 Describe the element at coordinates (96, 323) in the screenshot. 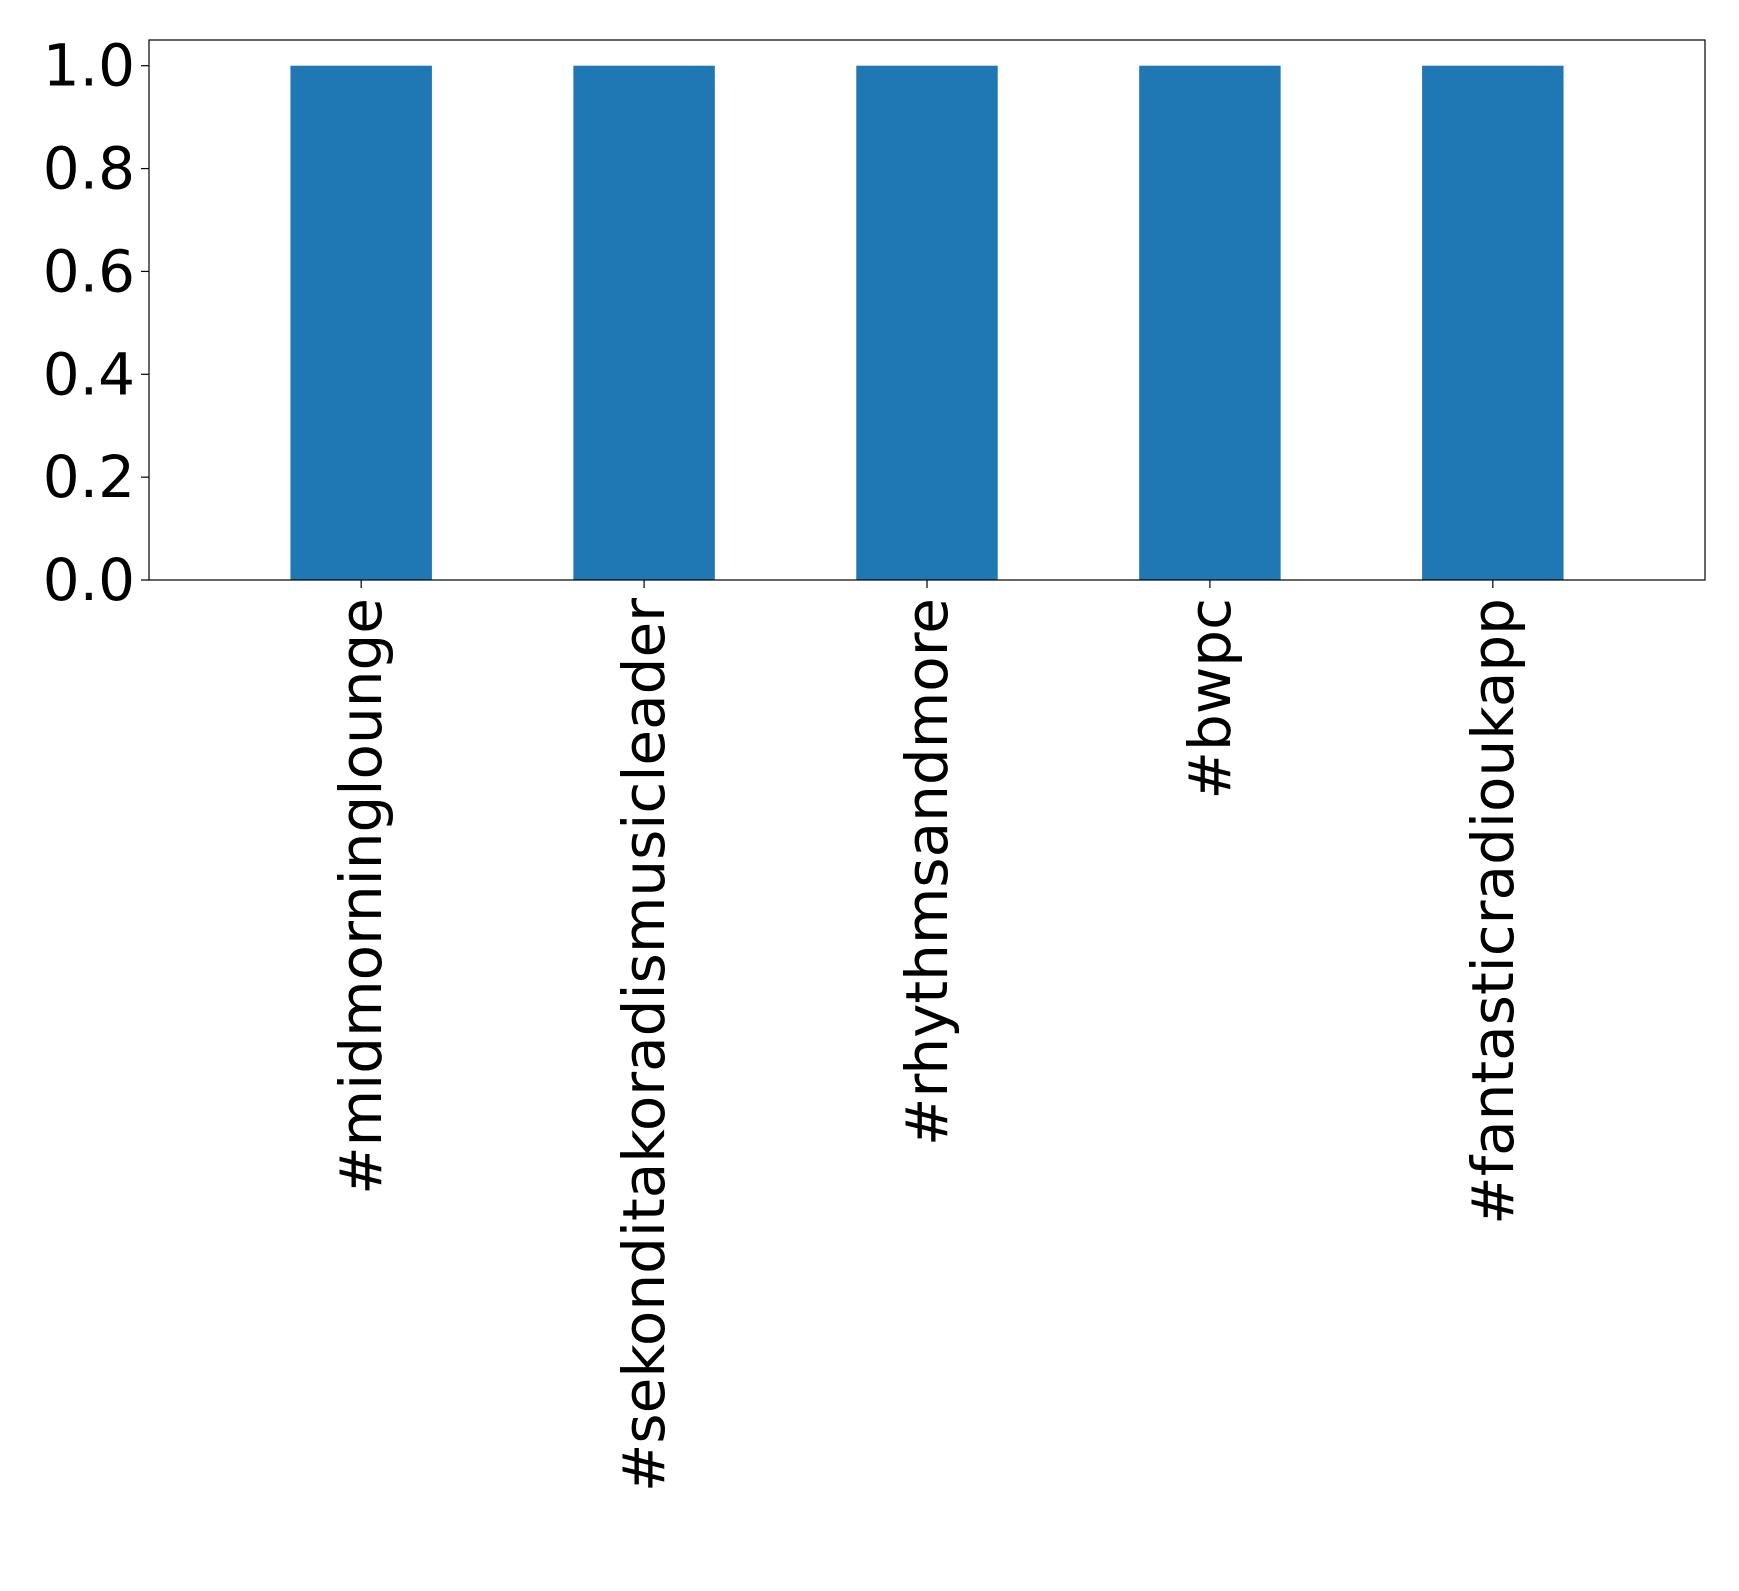

I see `y-axis-ticks: 0.0 0.2 0.4 0.6 0.8 1.0` at that location.